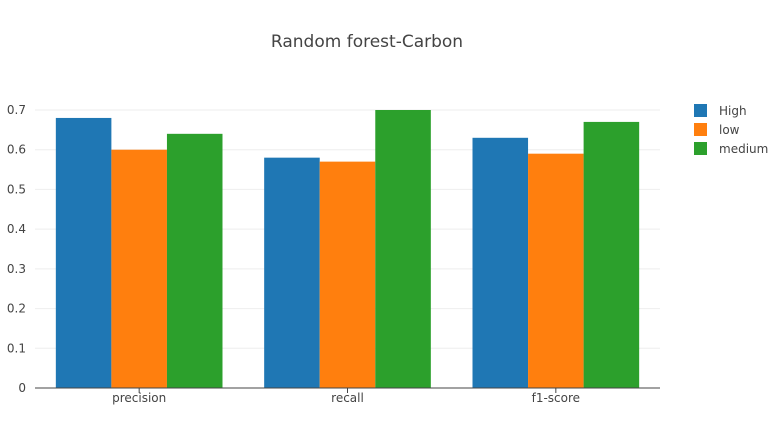  I want to click on bar-medium-f1-score, so click(611, 255).